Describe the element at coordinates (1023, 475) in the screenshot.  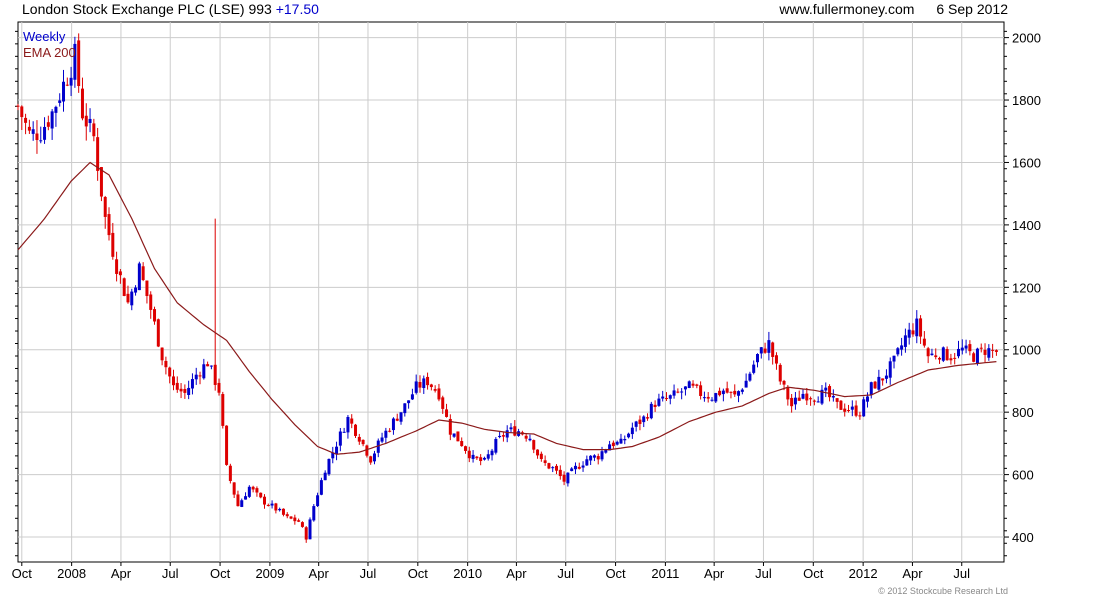
I see `y-tick-label: 600` at that location.